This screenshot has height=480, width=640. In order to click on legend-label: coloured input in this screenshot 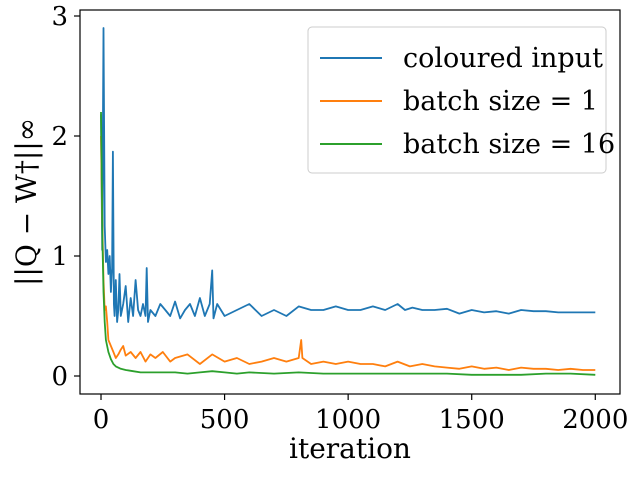, I will do `click(503, 58)`.